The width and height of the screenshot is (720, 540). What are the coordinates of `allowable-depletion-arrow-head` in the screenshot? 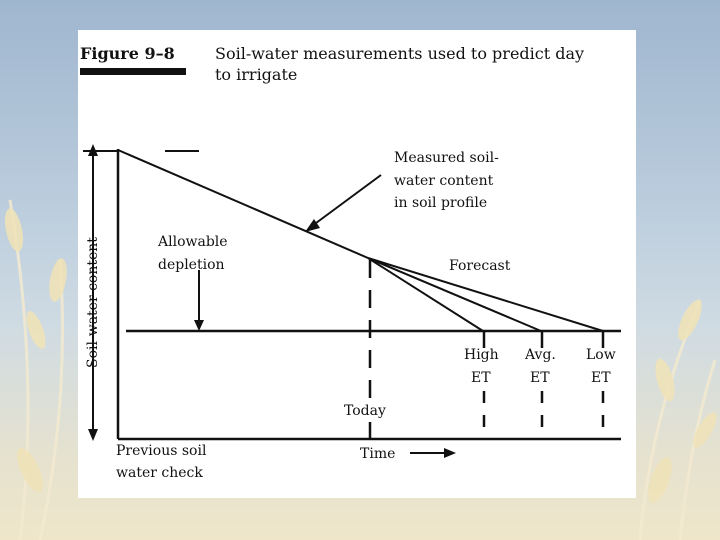 It's located at (199, 325).